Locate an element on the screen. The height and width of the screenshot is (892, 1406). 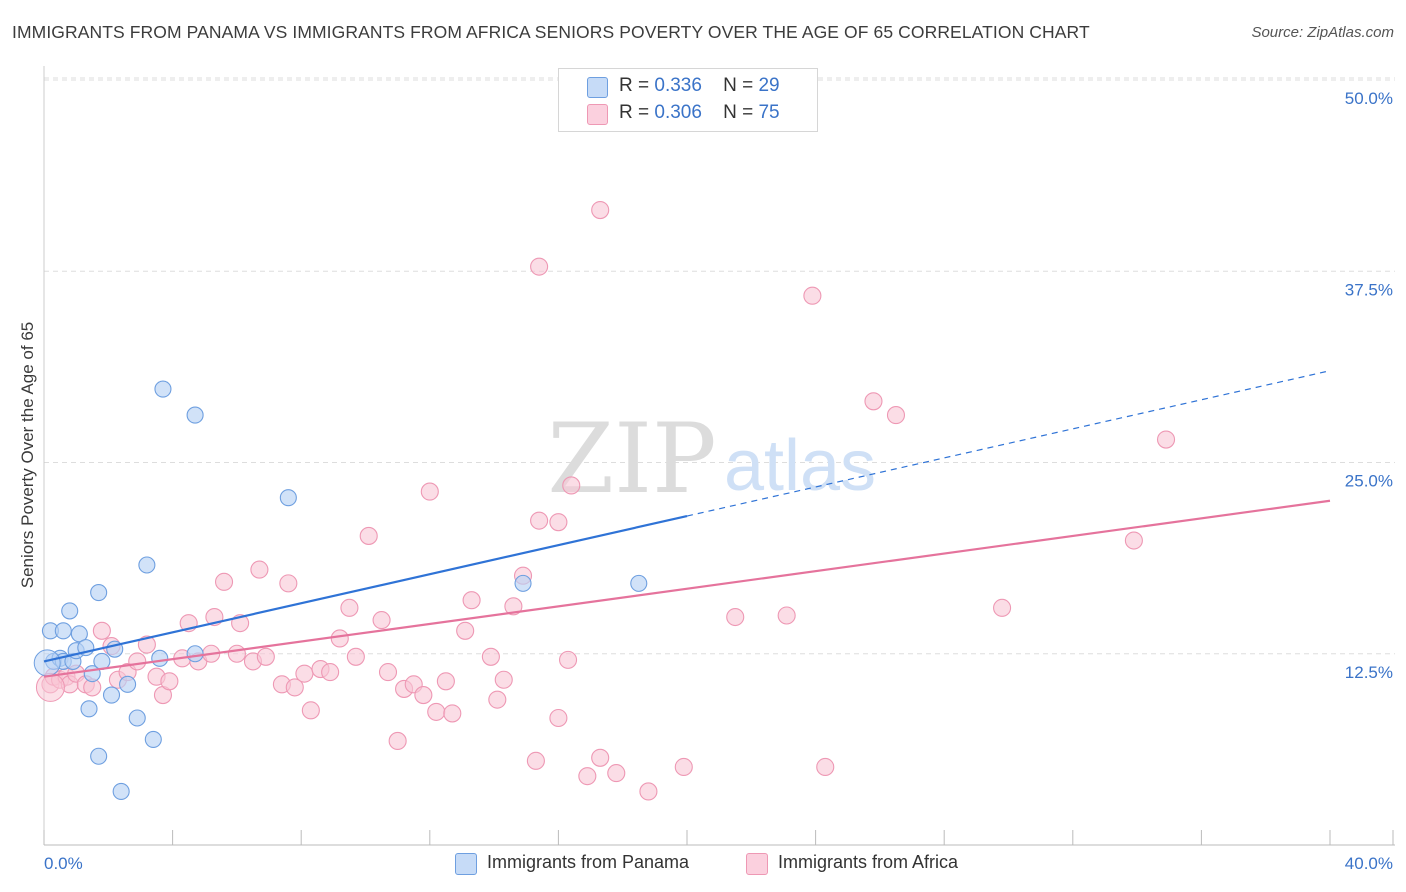
legend-n-value-panama: 29 is located at coordinates (769, 85).